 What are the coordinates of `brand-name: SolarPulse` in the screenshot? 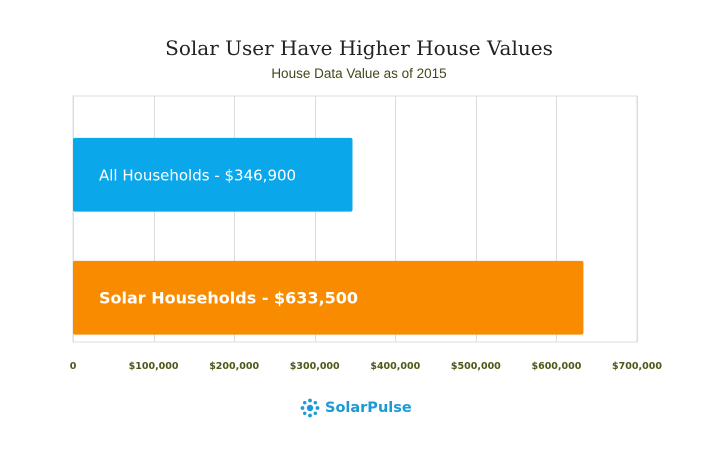 It's located at (368, 408).